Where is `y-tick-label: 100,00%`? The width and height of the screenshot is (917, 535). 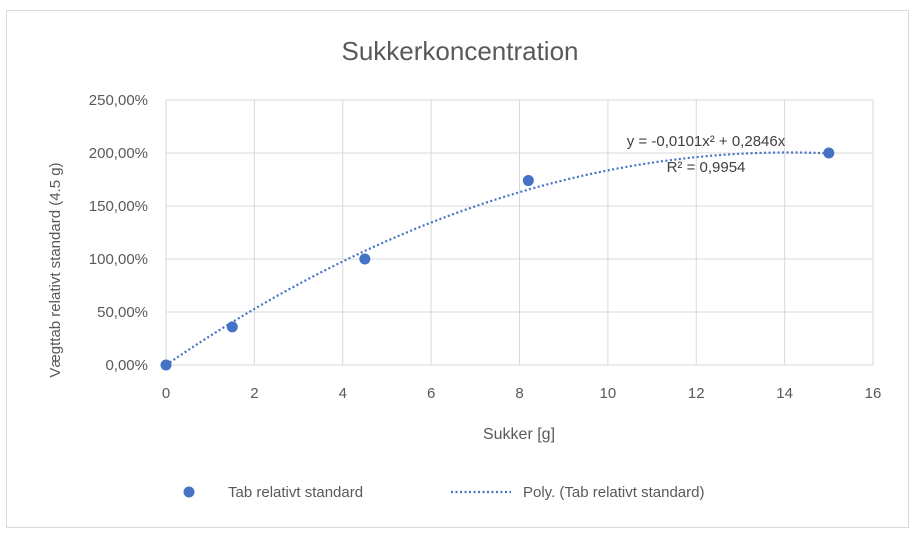
y-tick-label: 100,00% is located at coordinates (118, 259).